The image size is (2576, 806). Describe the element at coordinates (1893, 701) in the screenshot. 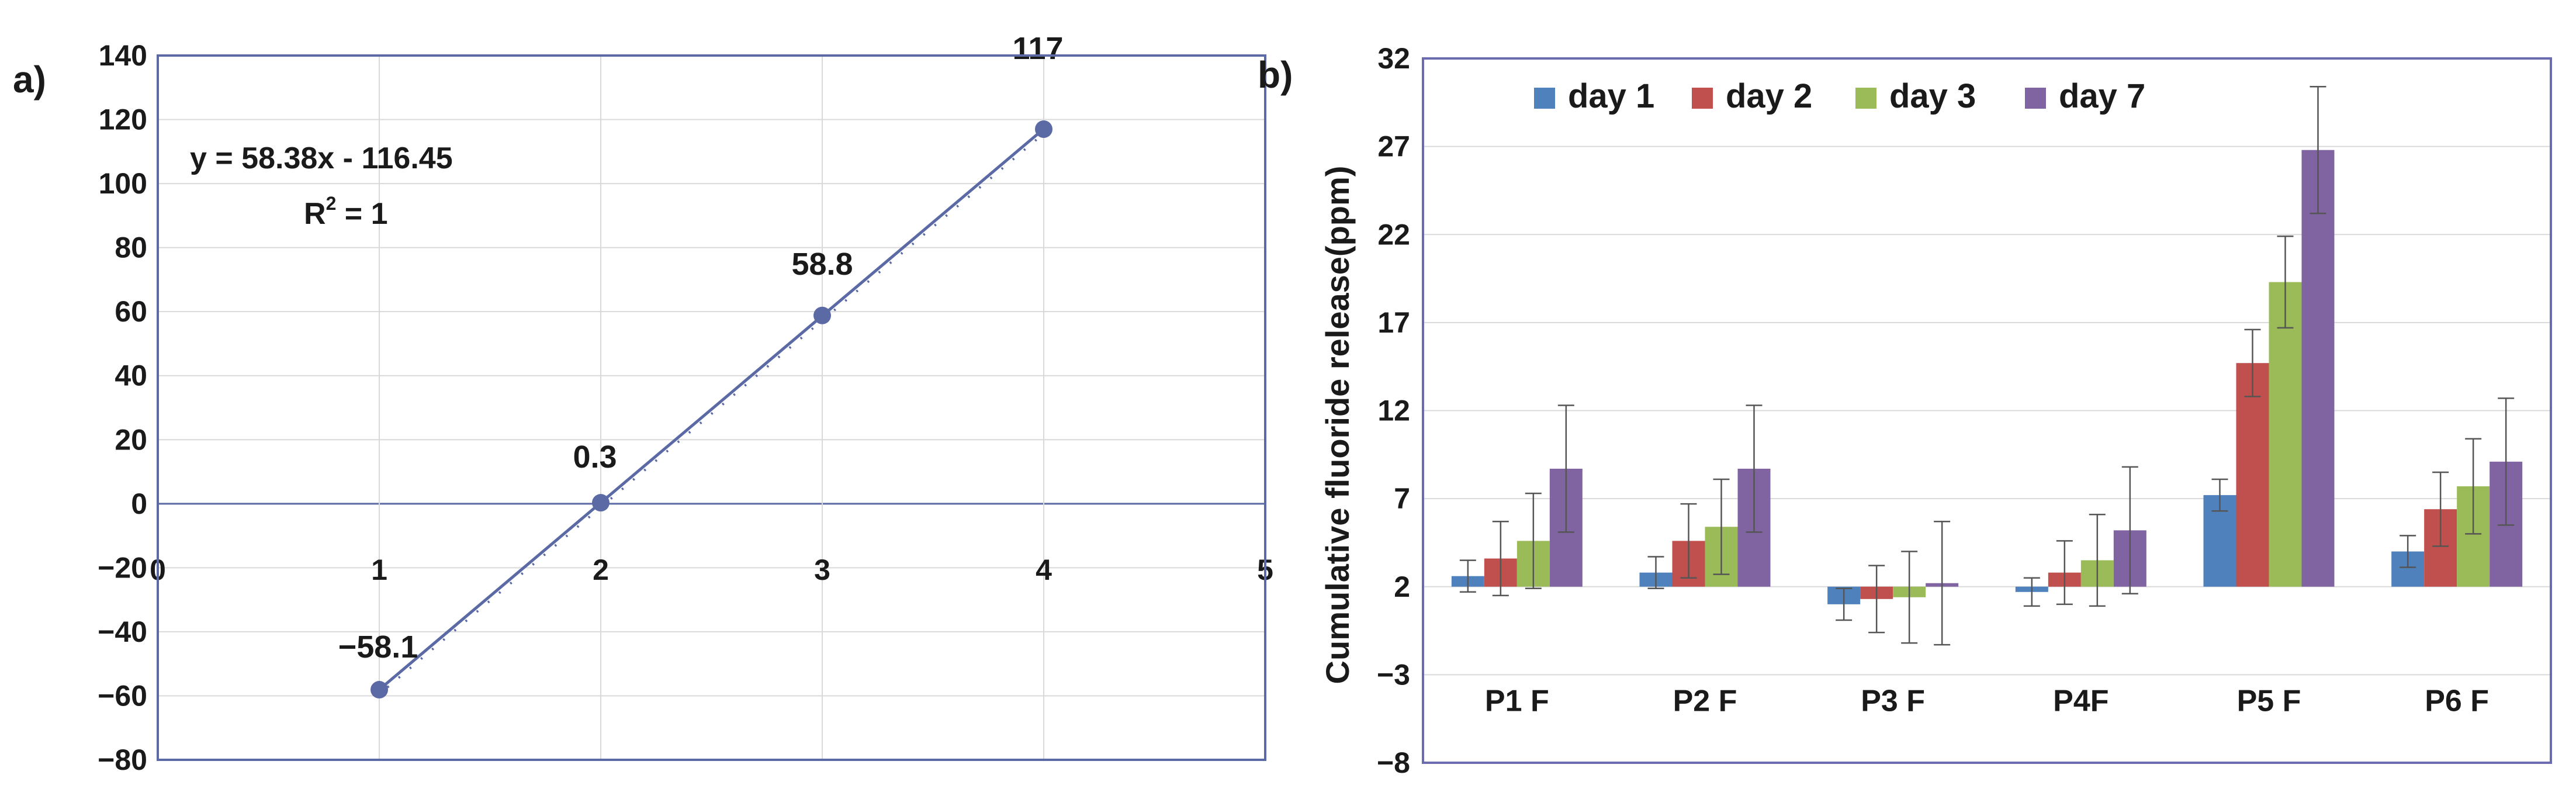

I see `panel-b-category-label: P3 F` at that location.